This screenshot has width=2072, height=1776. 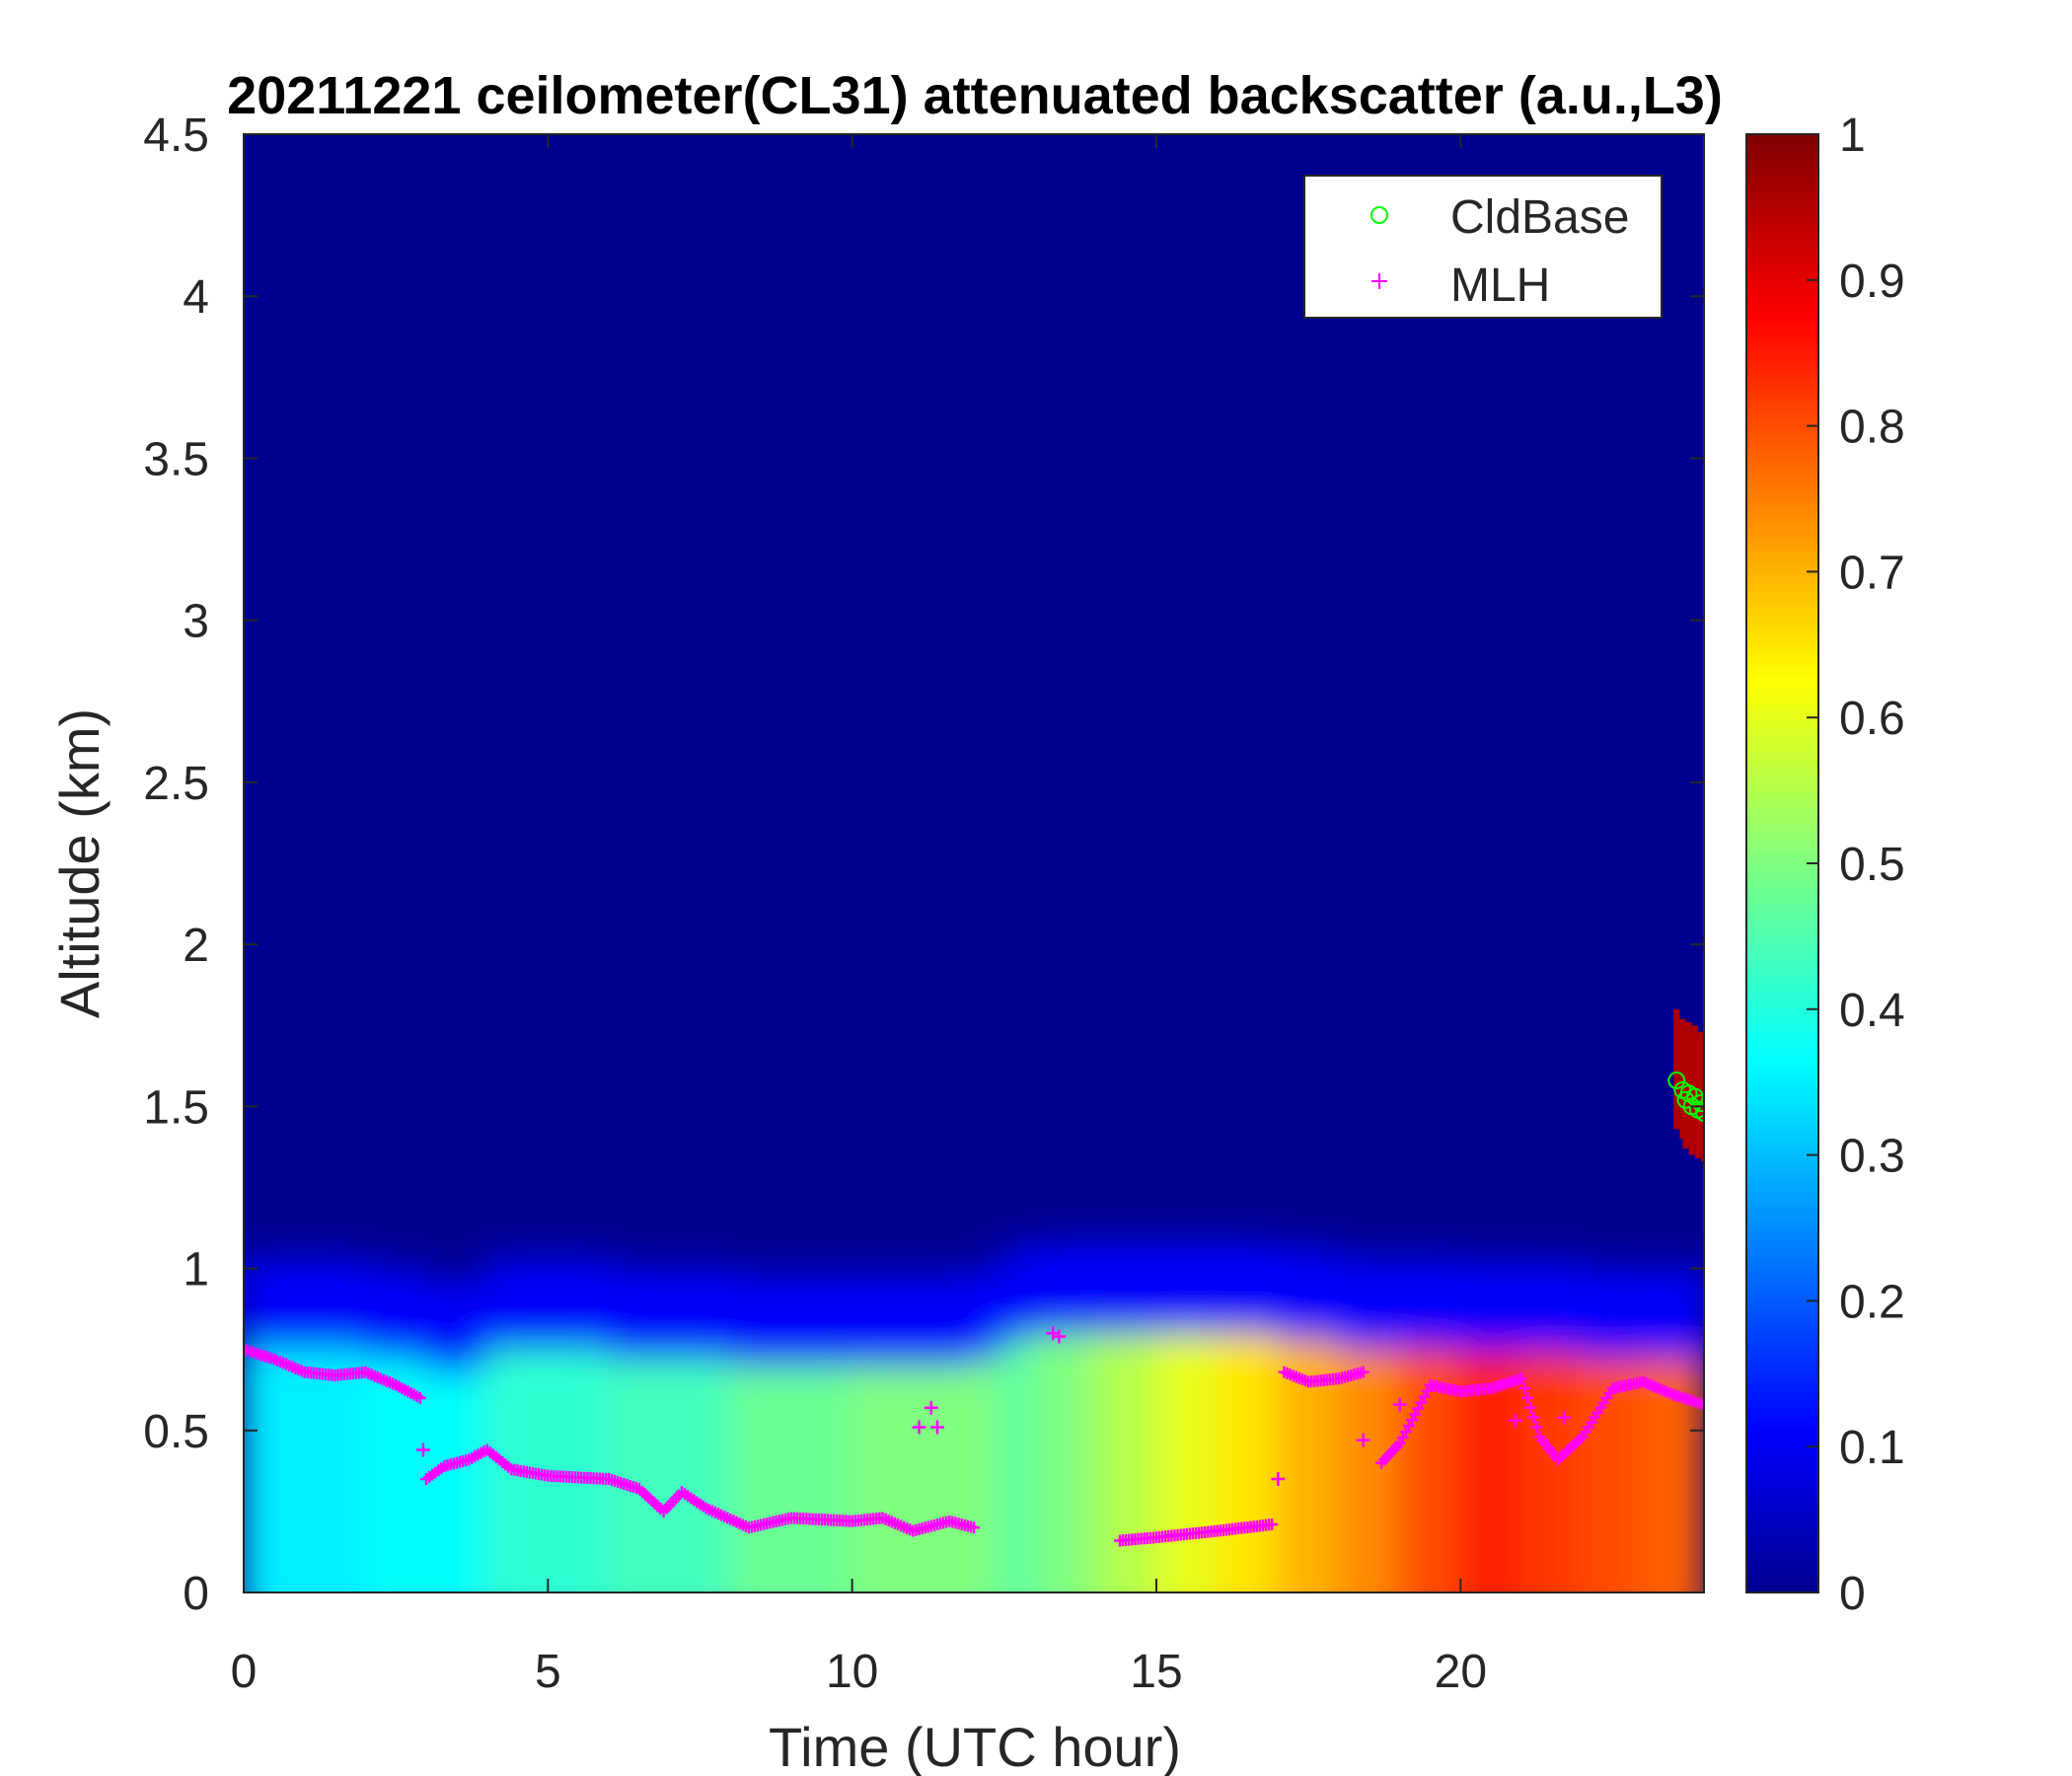 What do you see at coordinates (196, 946) in the screenshot?
I see `y-tick-label: 2` at bounding box center [196, 946].